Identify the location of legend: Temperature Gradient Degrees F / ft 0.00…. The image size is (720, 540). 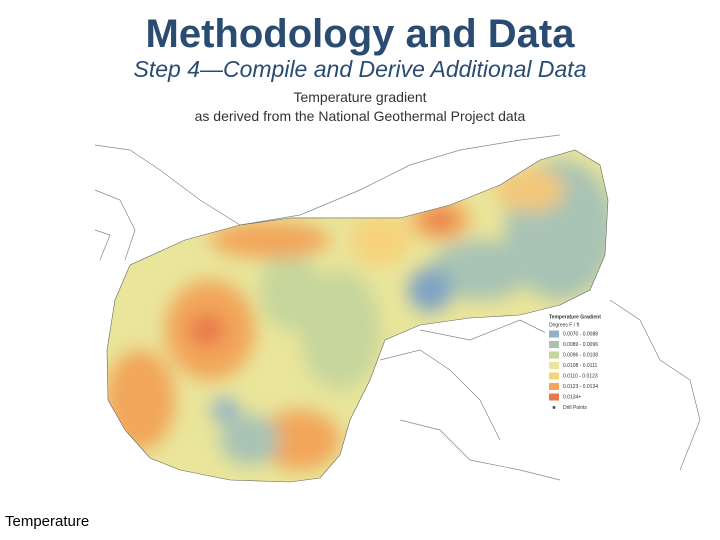
(584, 363).